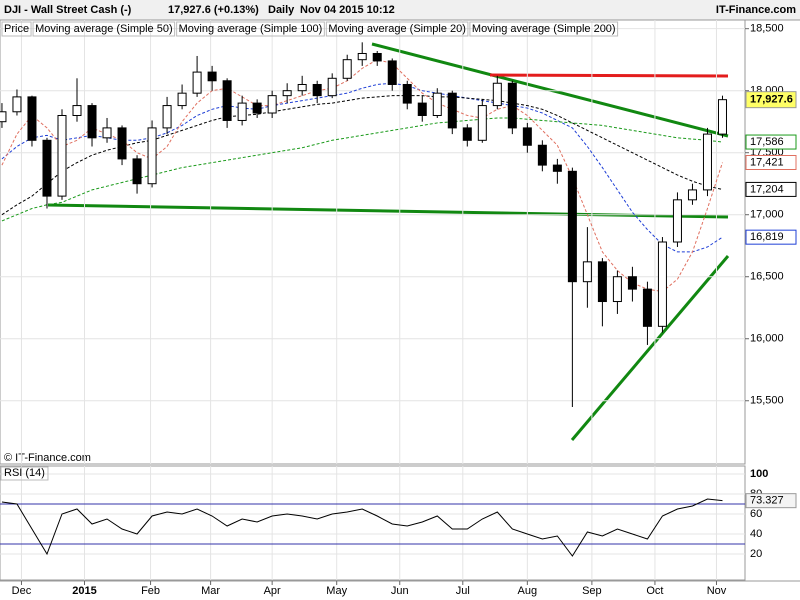  What do you see at coordinates (767, 501) in the screenshot?
I see `last-value-label: 73.327` at bounding box center [767, 501].